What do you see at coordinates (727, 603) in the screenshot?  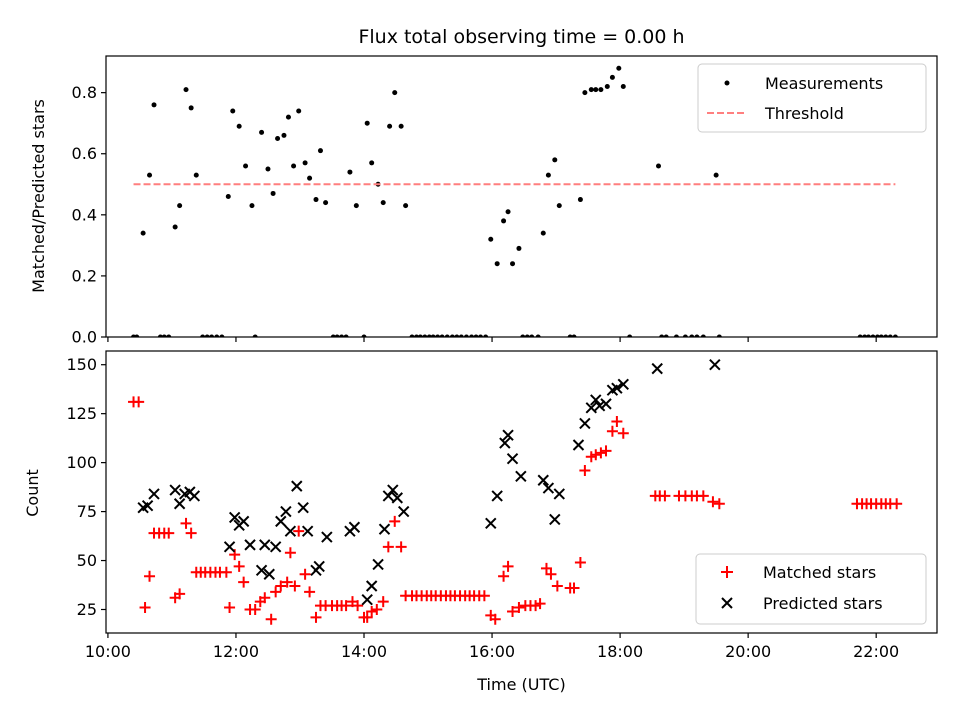 I see `legend-predicted-marker` at bounding box center [727, 603].